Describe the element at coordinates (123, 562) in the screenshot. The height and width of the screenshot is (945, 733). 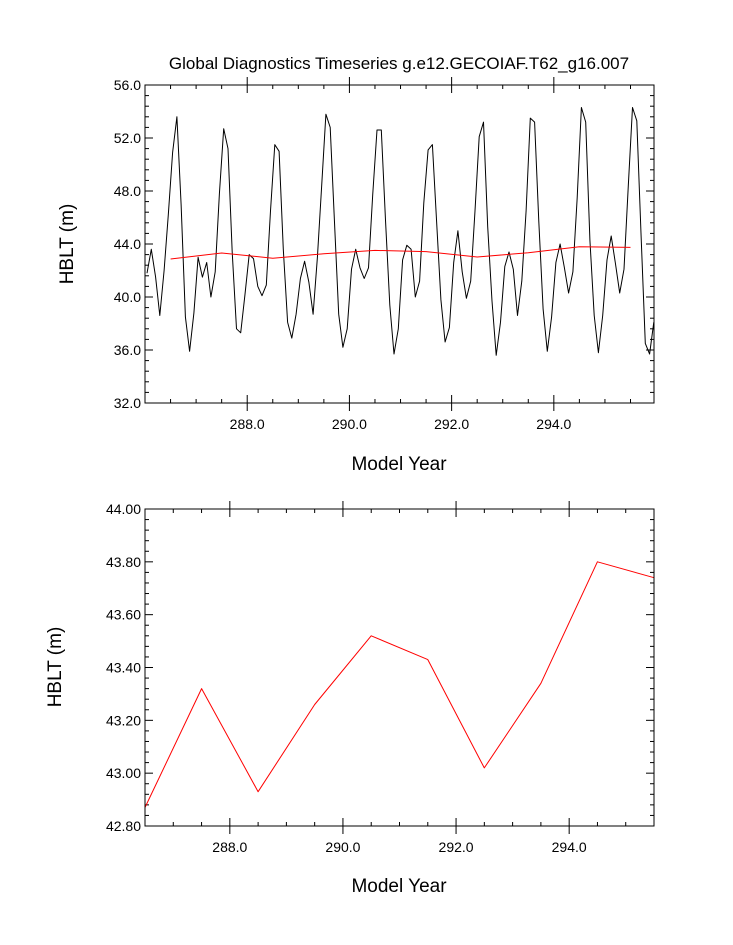
I see `y-tick-label: 43.80` at that location.